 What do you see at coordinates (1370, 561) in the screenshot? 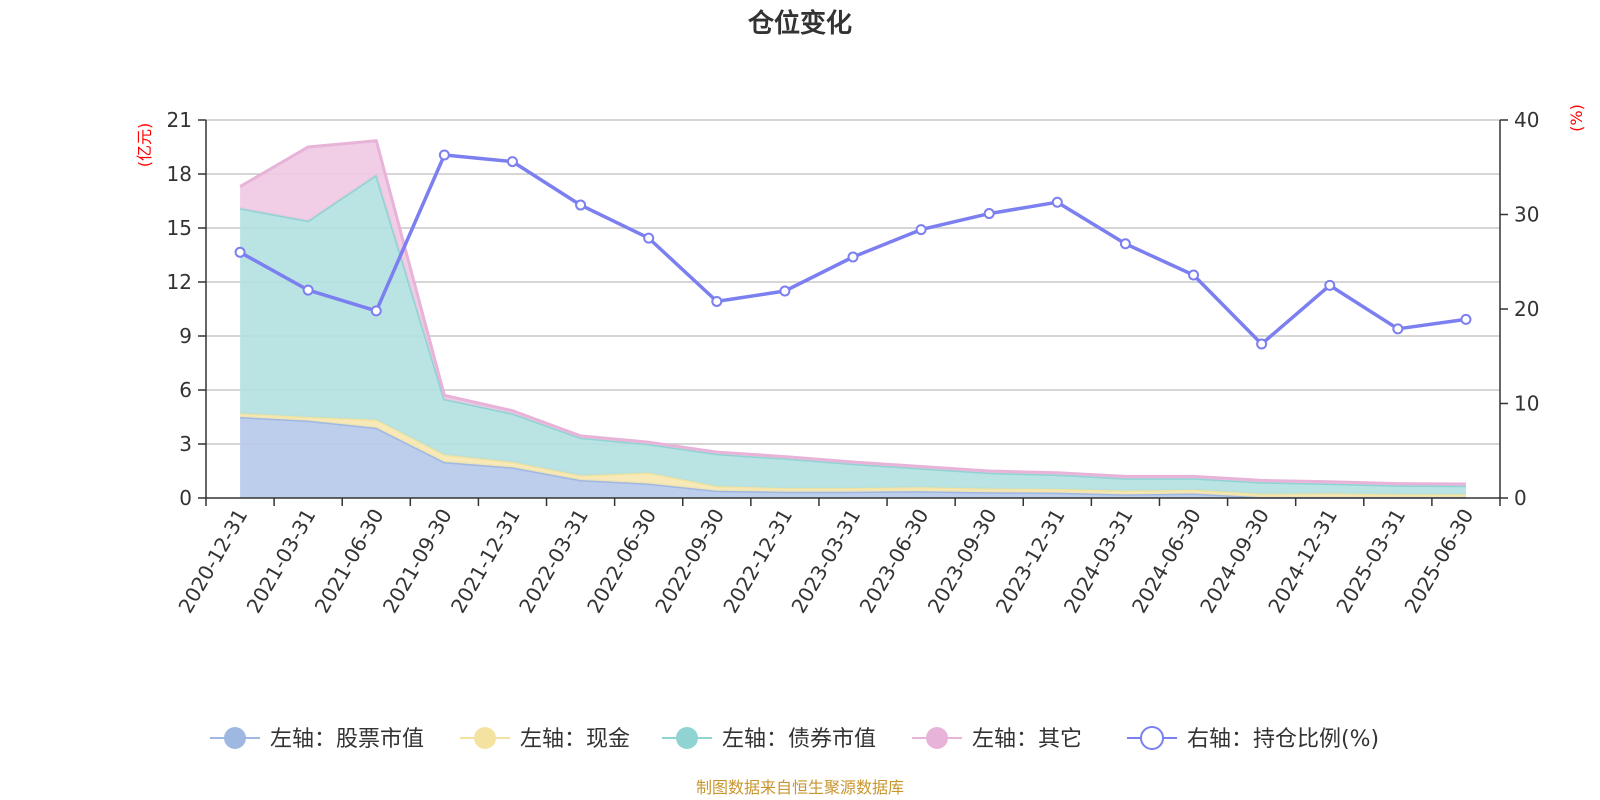
I see `x-tick-label: 2025-03-31` at bounding box center [1370, 561].